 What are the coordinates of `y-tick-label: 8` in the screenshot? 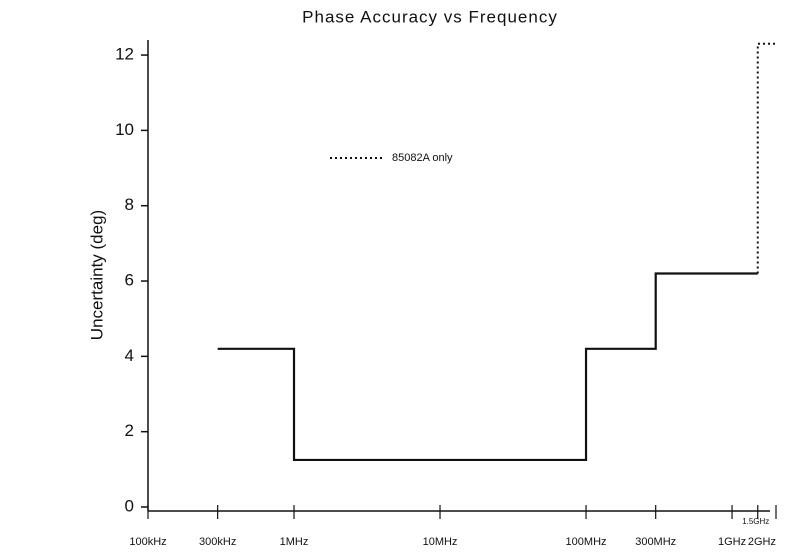 It's located at (129, 204).